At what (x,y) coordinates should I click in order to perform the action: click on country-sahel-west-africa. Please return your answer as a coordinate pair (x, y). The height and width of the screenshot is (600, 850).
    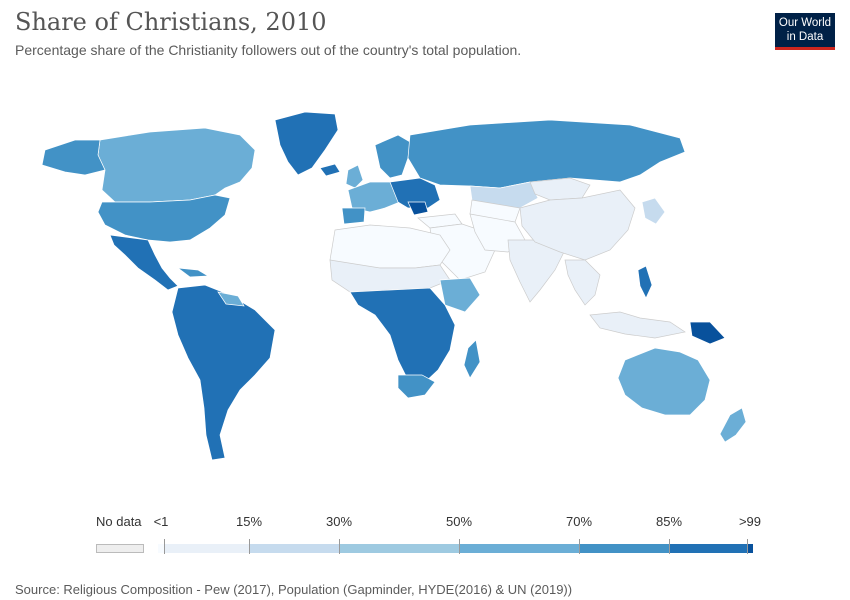
    Looking at the image, I should click on (390, 276).